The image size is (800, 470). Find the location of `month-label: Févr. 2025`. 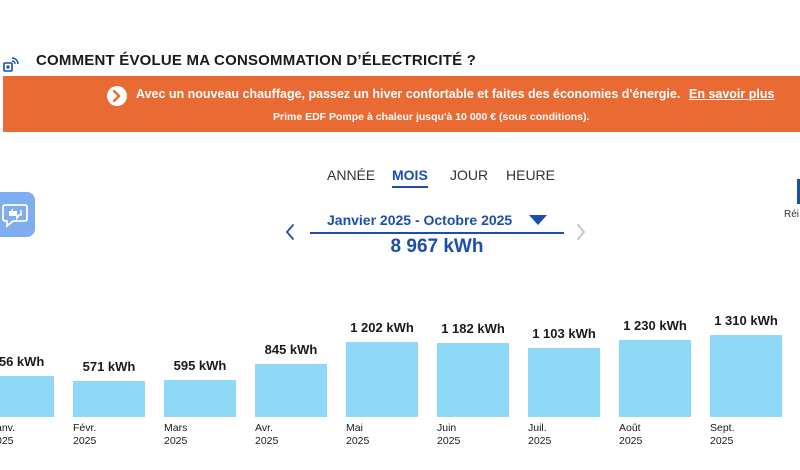

month-label: Févr. 2025 is located at coordinates (84, 435).